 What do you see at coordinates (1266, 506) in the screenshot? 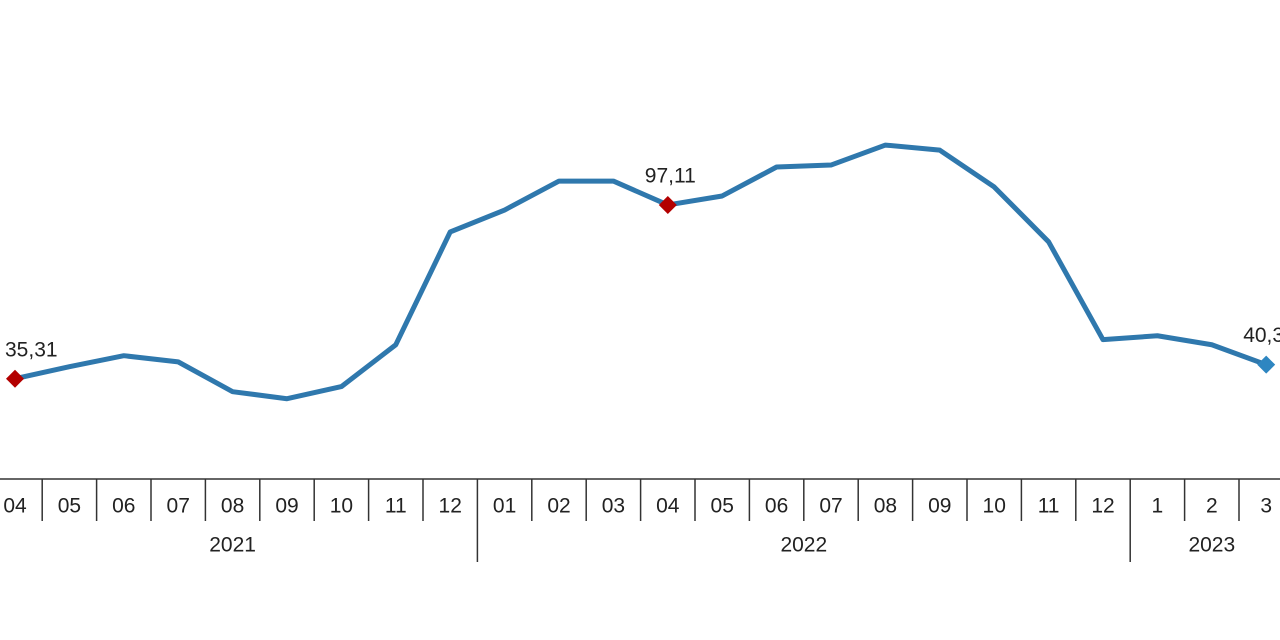
I see `x-tick-label: 3` at bounding box center [1266, 506].